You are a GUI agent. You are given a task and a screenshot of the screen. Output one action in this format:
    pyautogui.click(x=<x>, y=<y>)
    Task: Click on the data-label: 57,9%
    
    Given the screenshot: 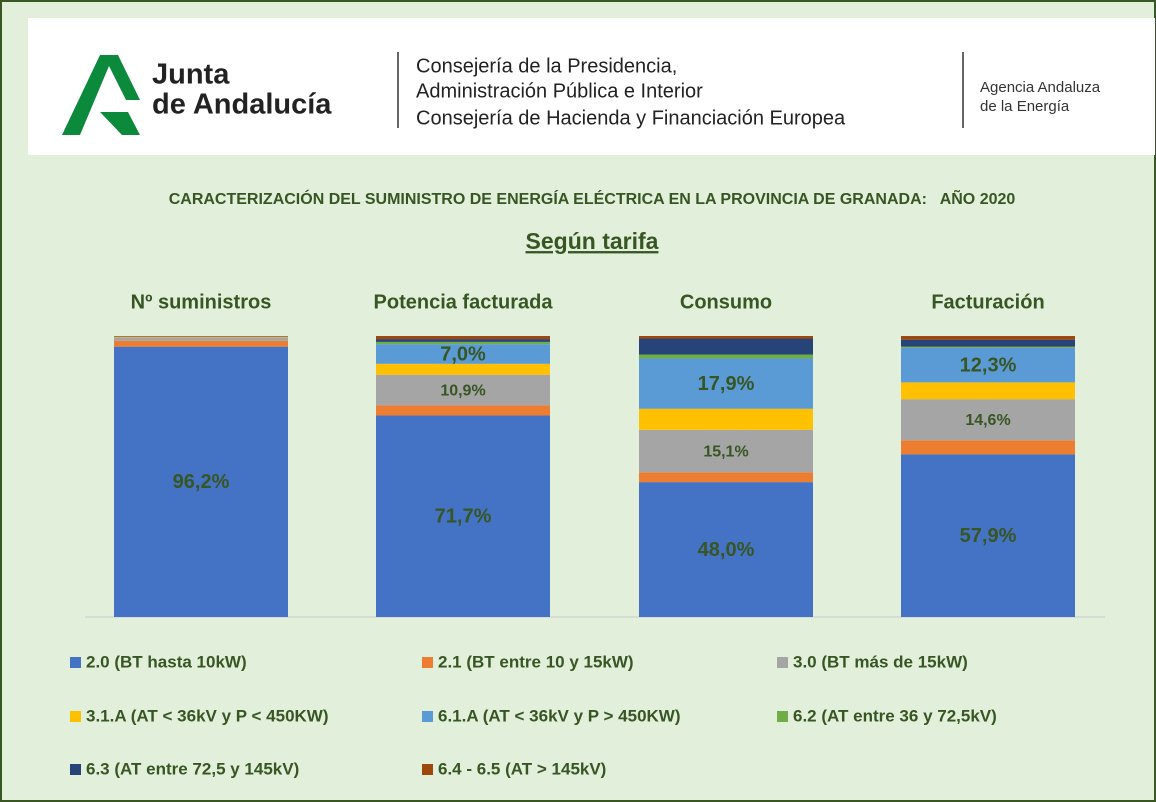 What is the action you would take?
    pyautogui.click(x=988, y=536)
    